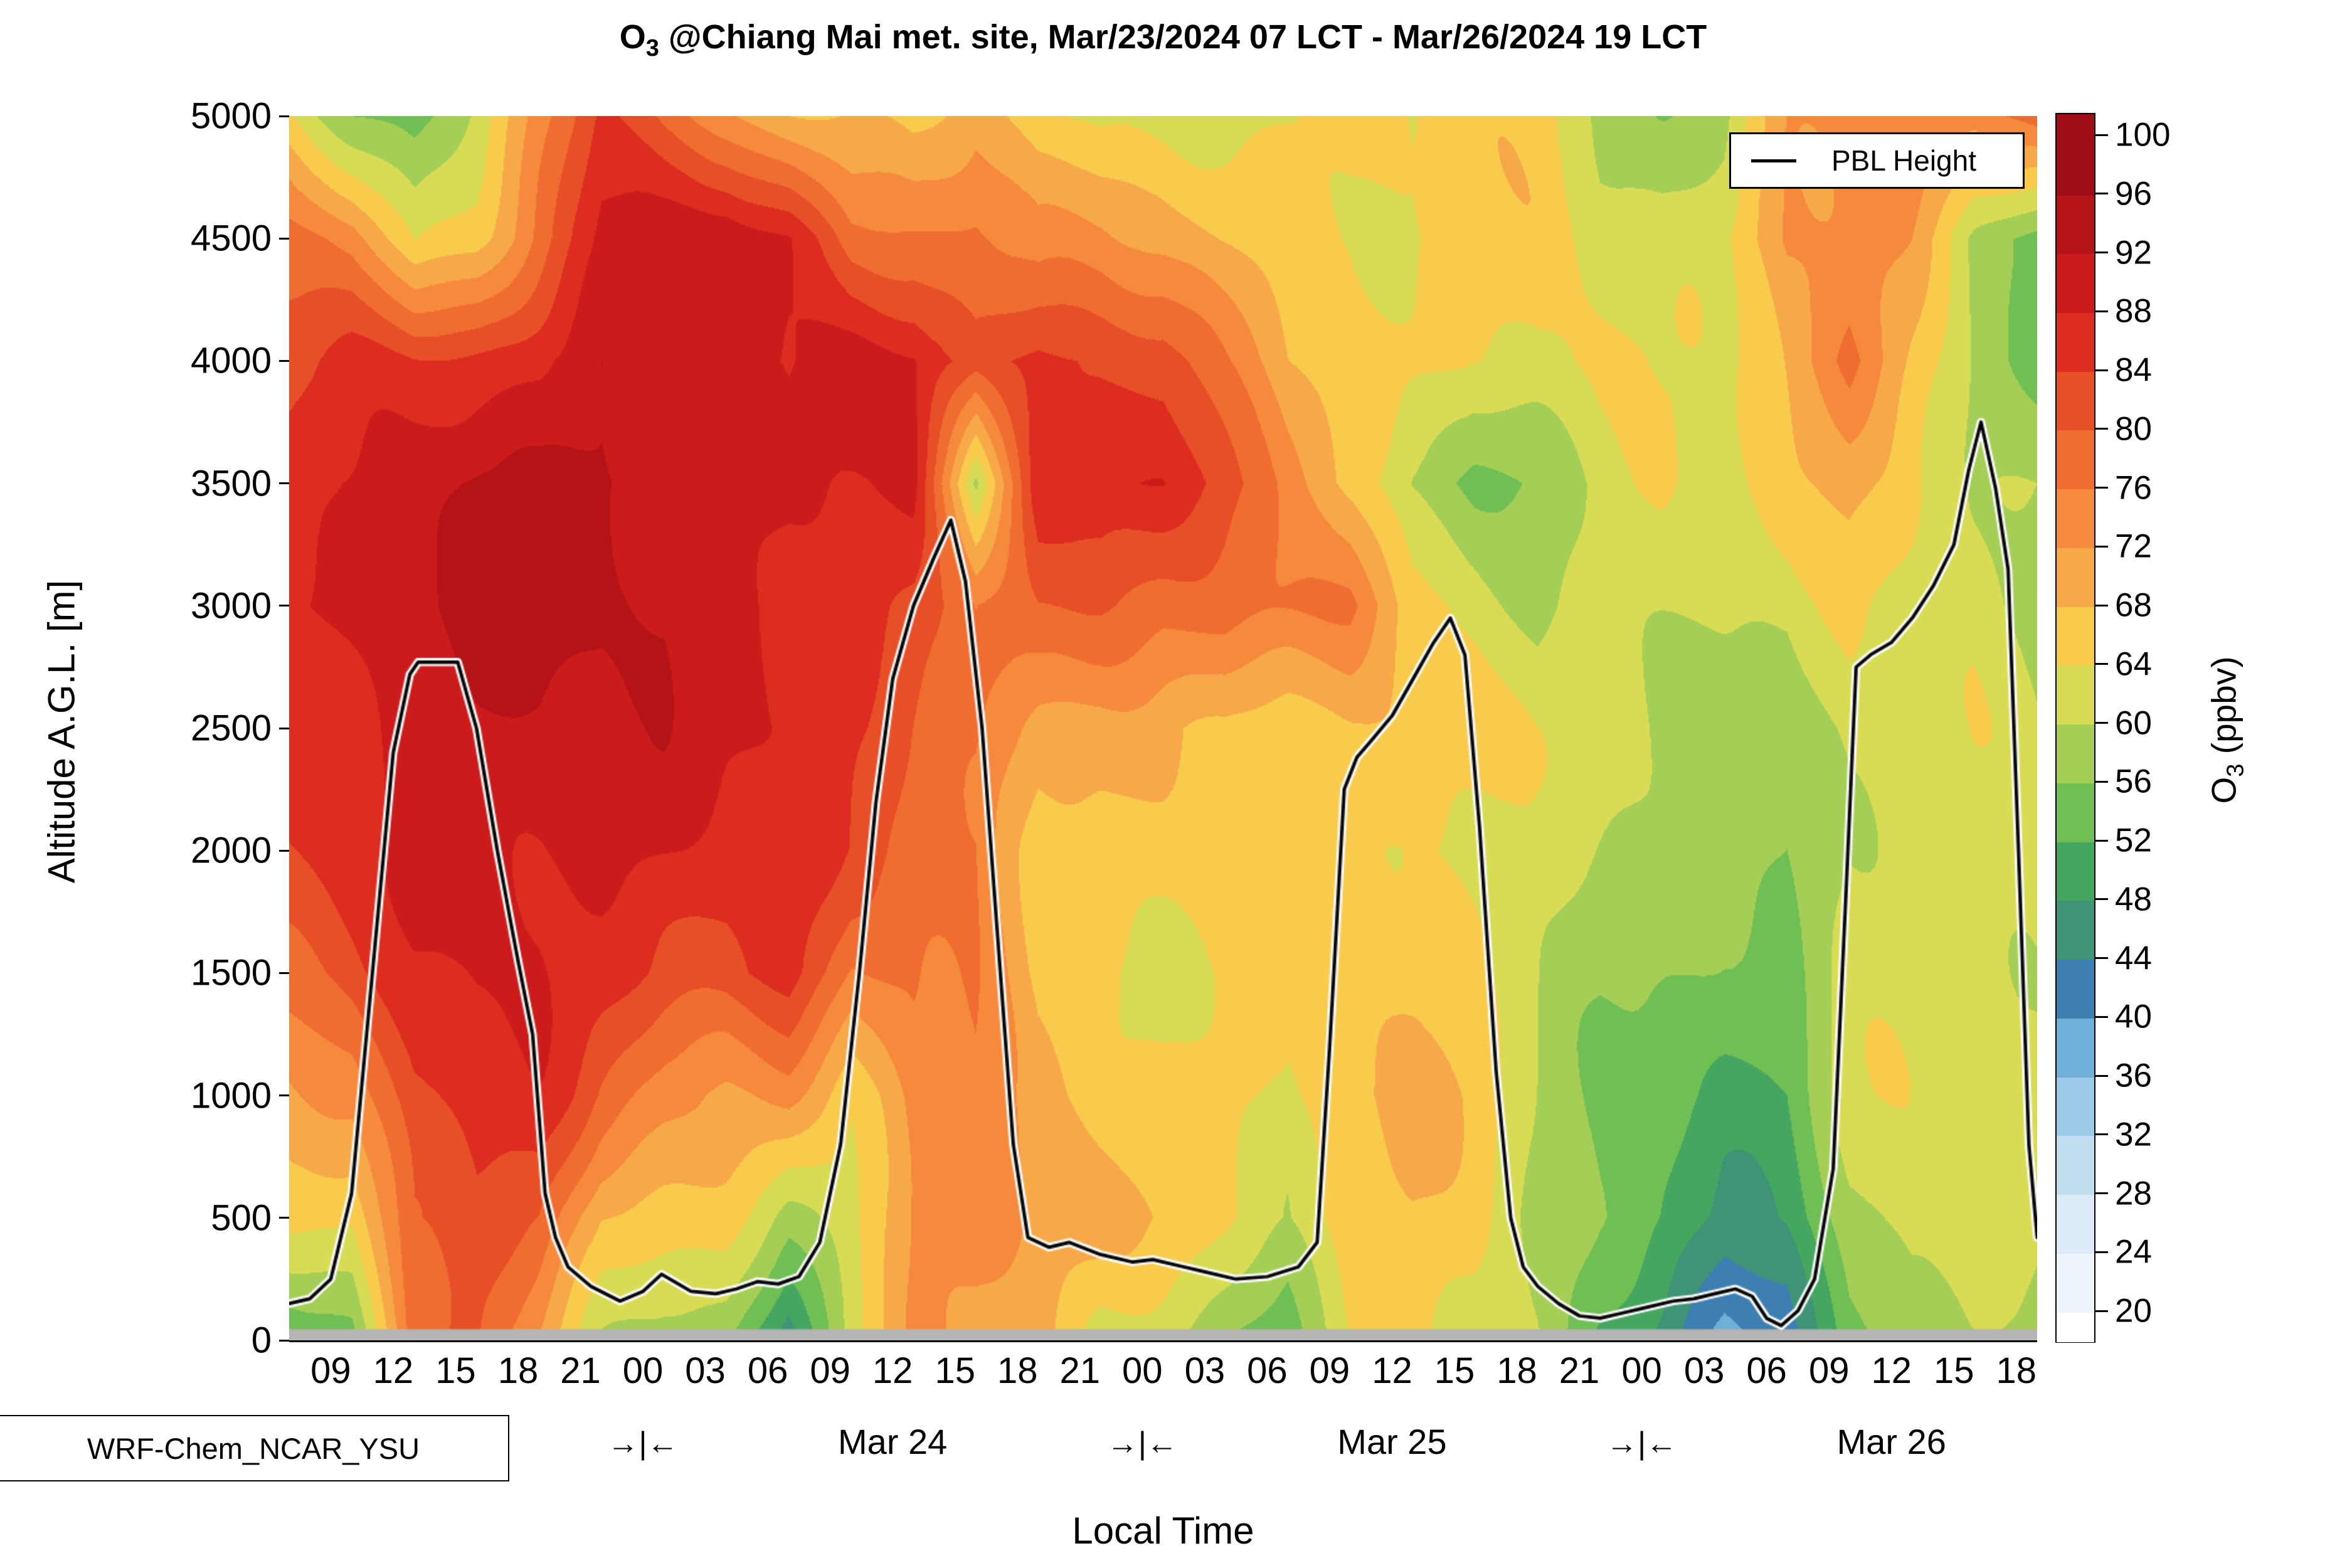 Image resolution: width=2352 pixels, height=1568 pixels. What do you see at coordinates (231, 972) in the screenshot?
I see `y-tick-label: 1500` at bounding box center [231, 972].